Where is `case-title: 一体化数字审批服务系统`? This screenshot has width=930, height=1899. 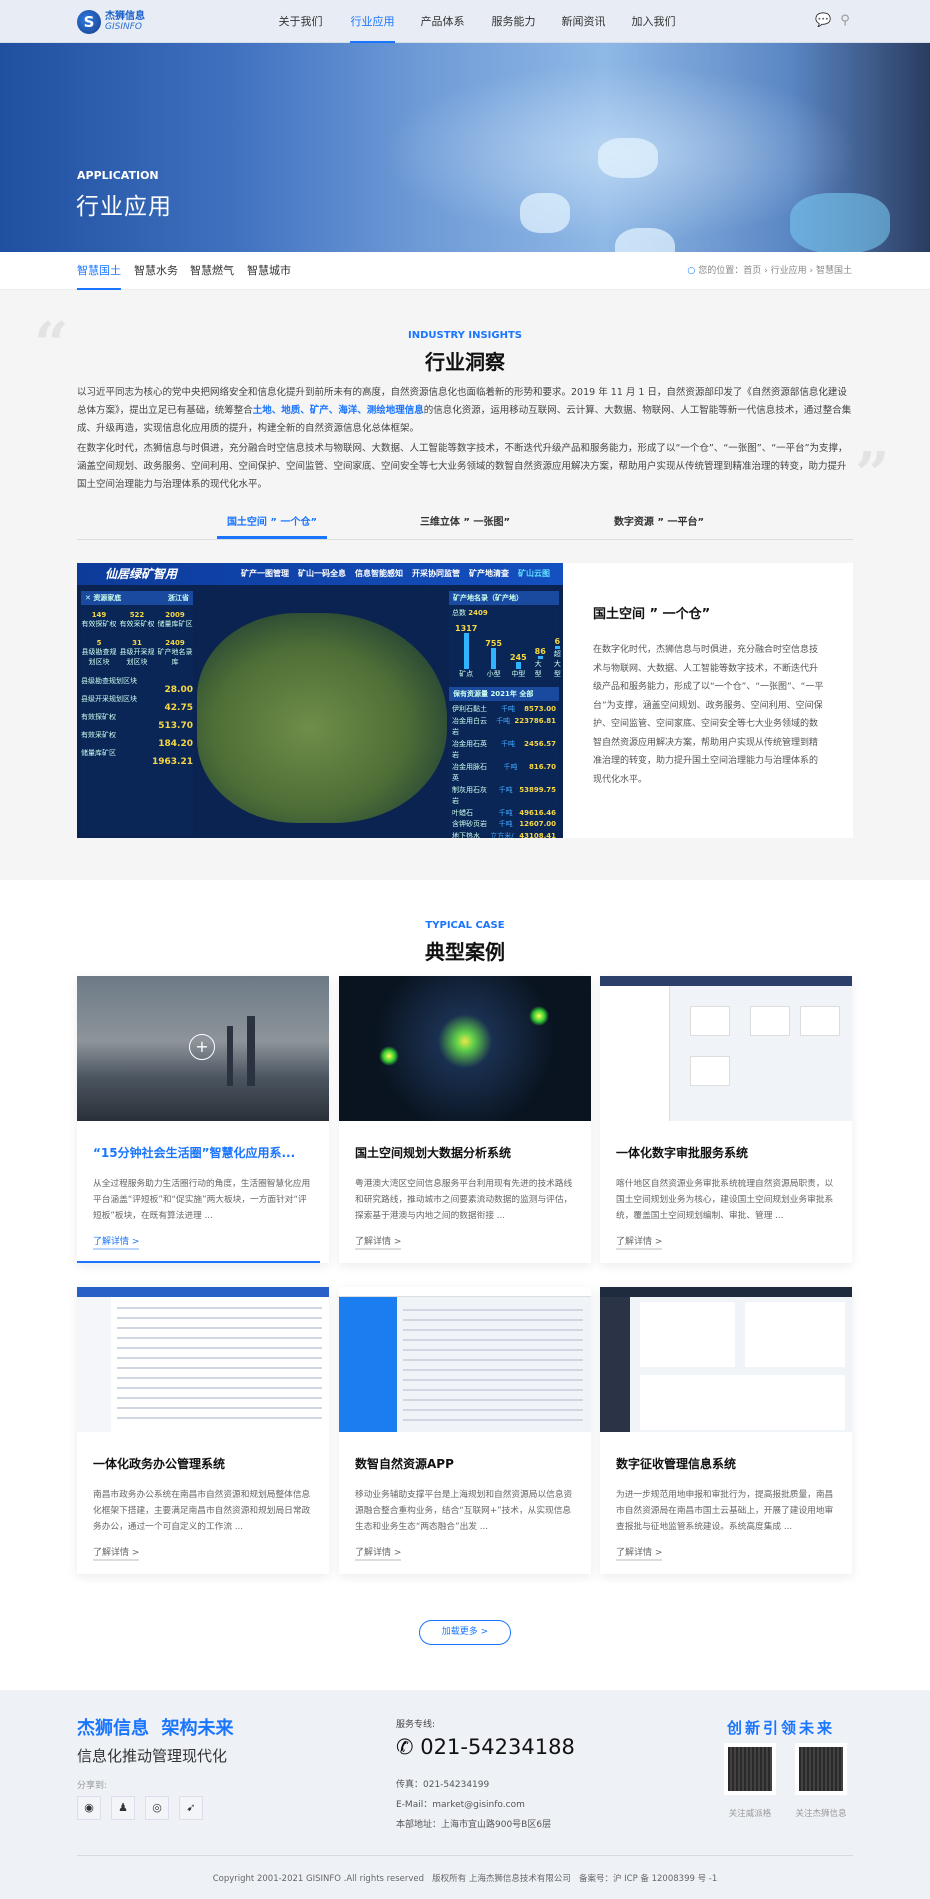
case-title: 一体化数字审批服务系统 is located at coordinates (682, 1153).